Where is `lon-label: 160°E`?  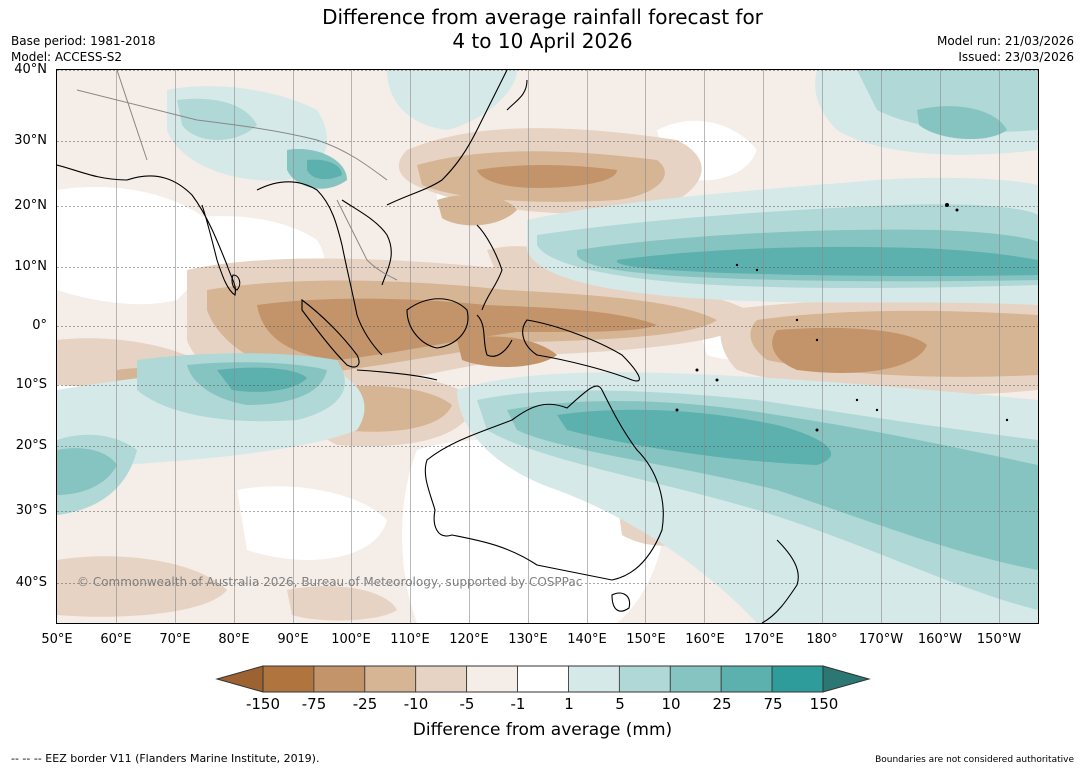 lon-label: 160°E is located at coordinates (705, 639).